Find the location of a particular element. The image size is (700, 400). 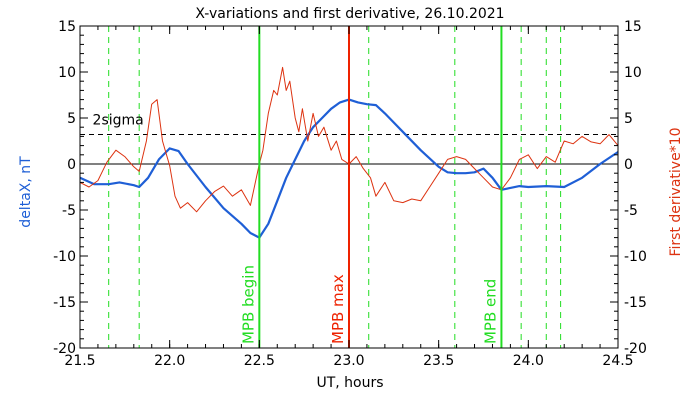

y-tick-label: 10 is located at coordinates (67, 73).